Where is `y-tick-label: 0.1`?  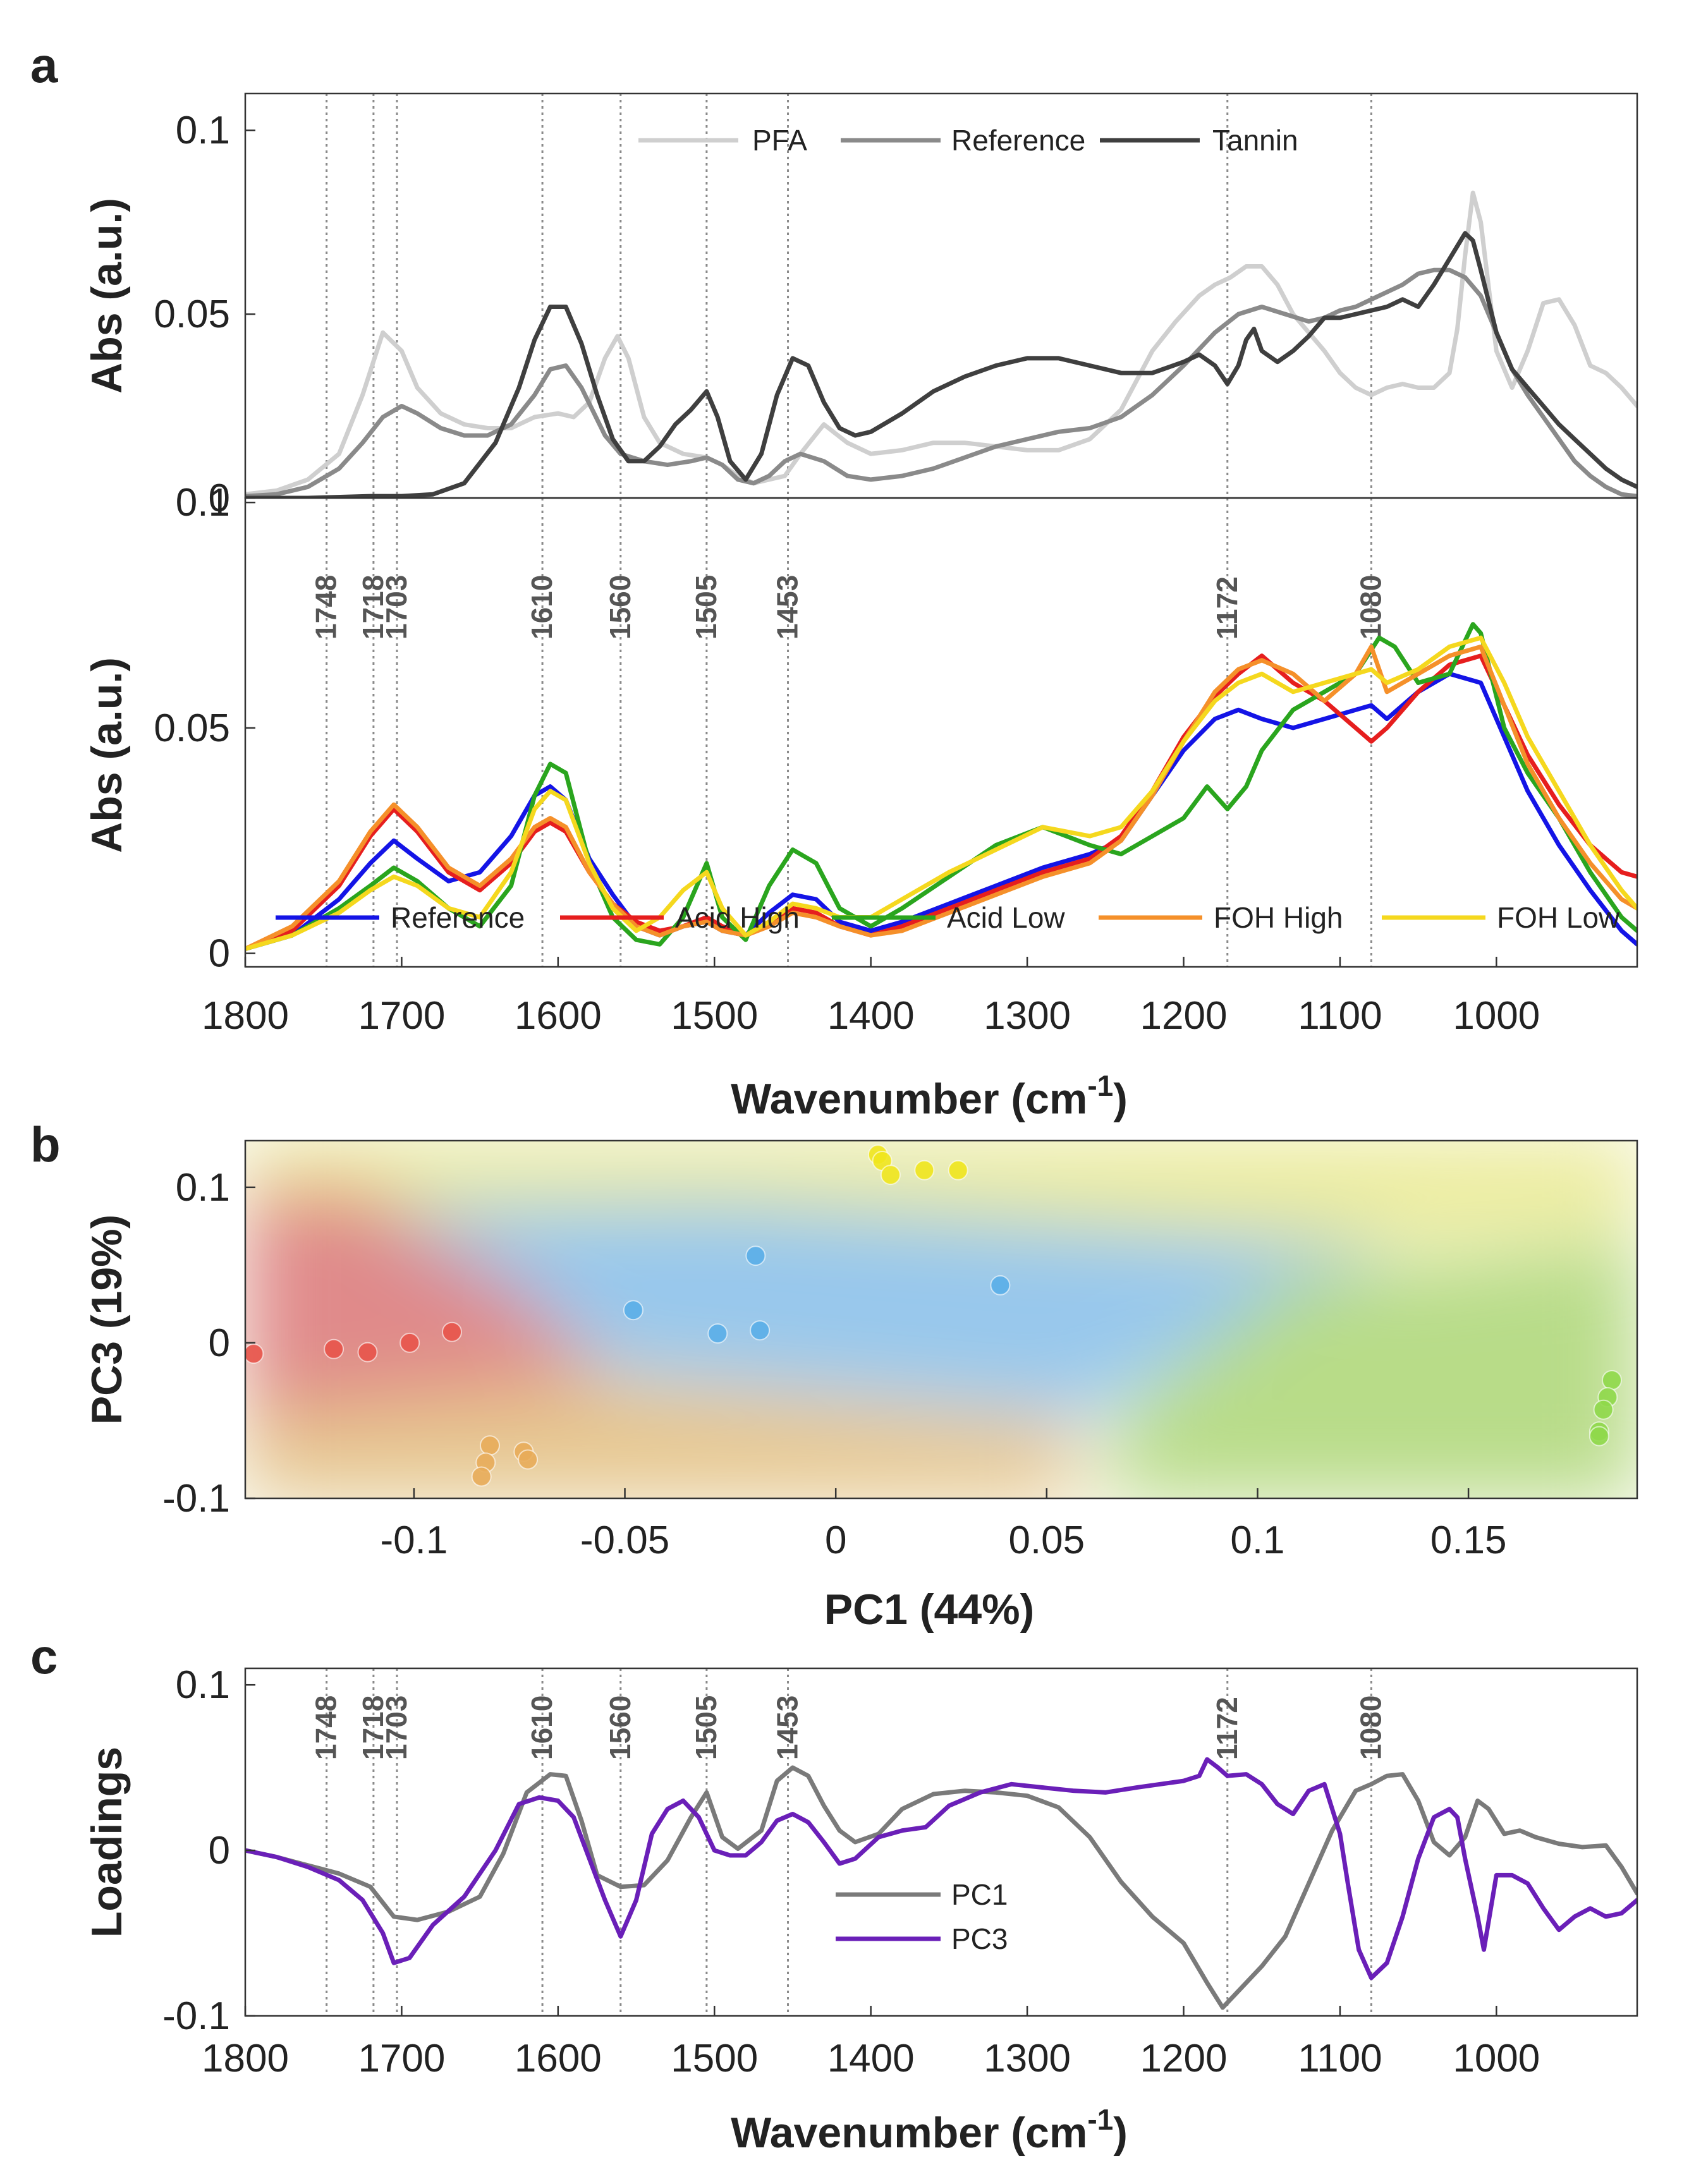
y-tick-label: 0.1 is located at coordinates (203, 130).